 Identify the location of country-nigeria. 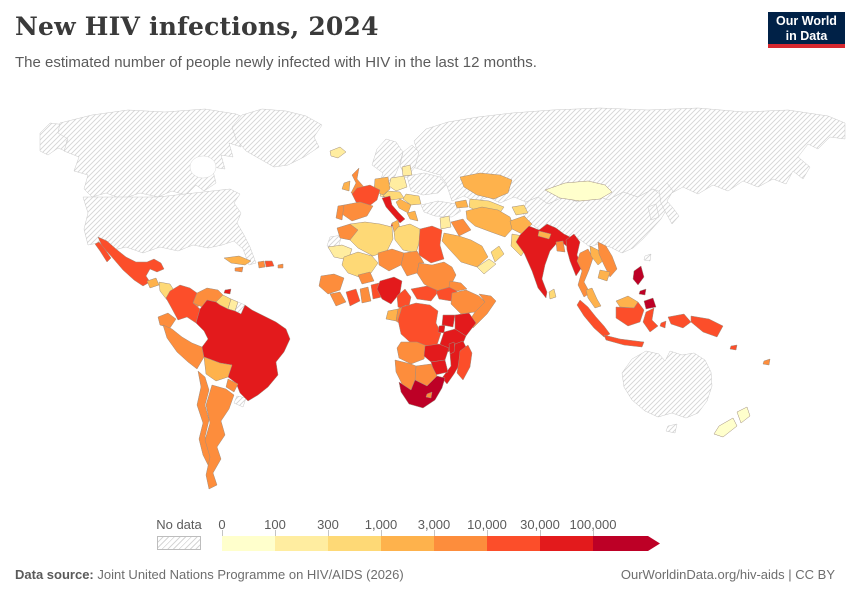
(389, 290).